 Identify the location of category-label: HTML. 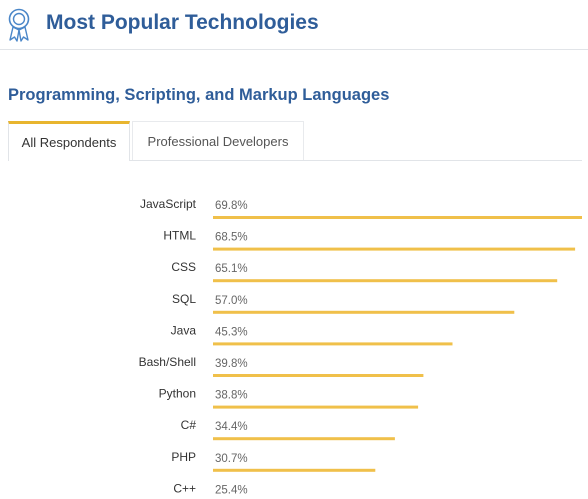
(179, 236).